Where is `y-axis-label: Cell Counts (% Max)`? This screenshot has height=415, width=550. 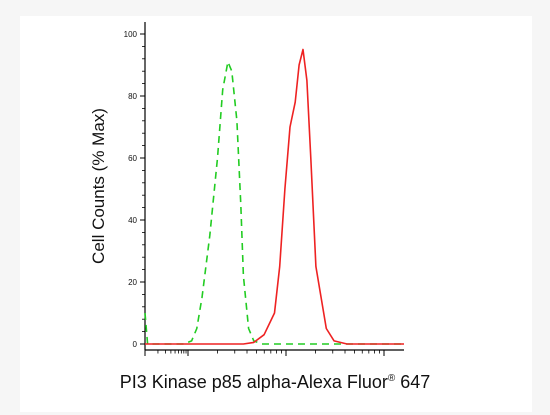
y-axis-label: Cell Counts (% Max) is located at coordinates (98, 186).